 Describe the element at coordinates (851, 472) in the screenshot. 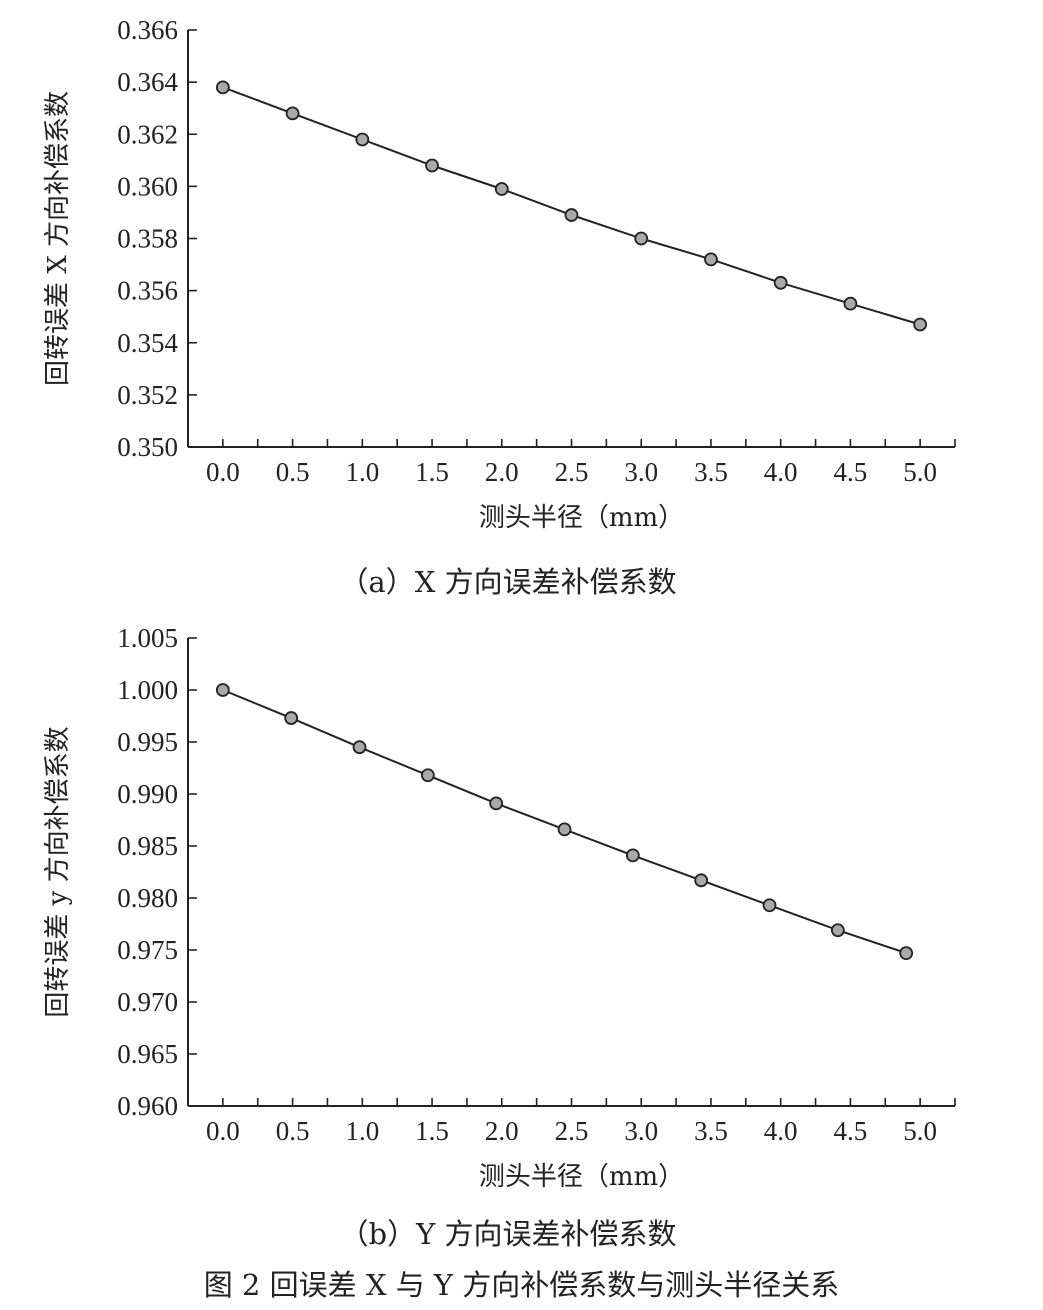

I see `chart-a-x-tick-label: 4.5` at that location.